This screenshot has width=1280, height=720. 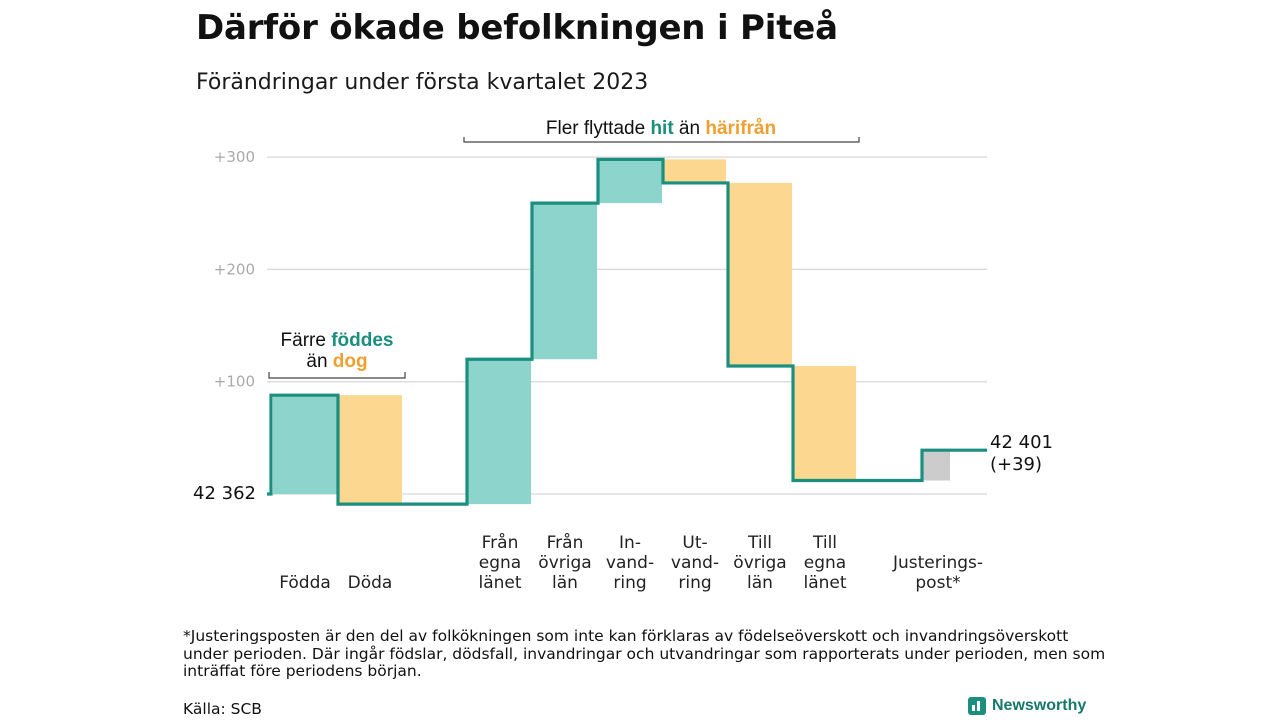 I want to click on brand-name: Newsworthy, so click(x=1039, y=705).